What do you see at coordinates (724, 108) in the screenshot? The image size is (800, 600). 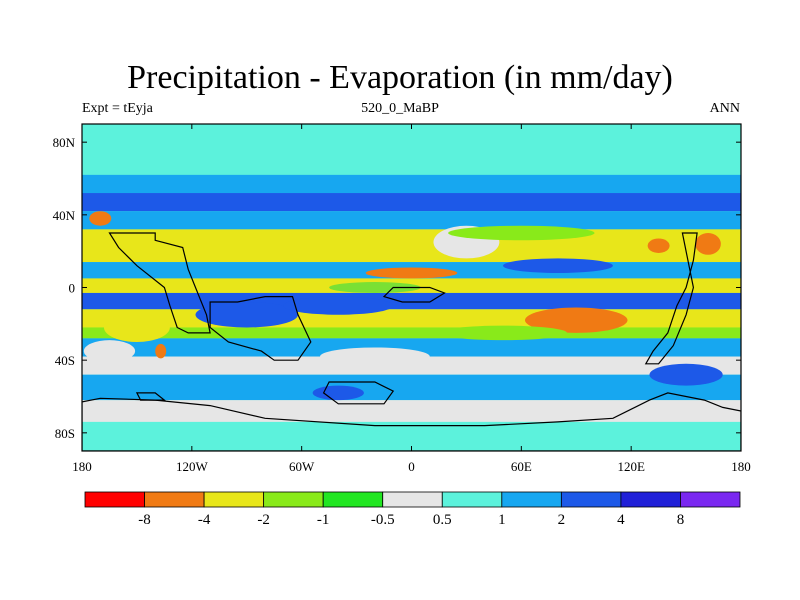 I see `season-label: ANN` at bounding box center [724, 108].